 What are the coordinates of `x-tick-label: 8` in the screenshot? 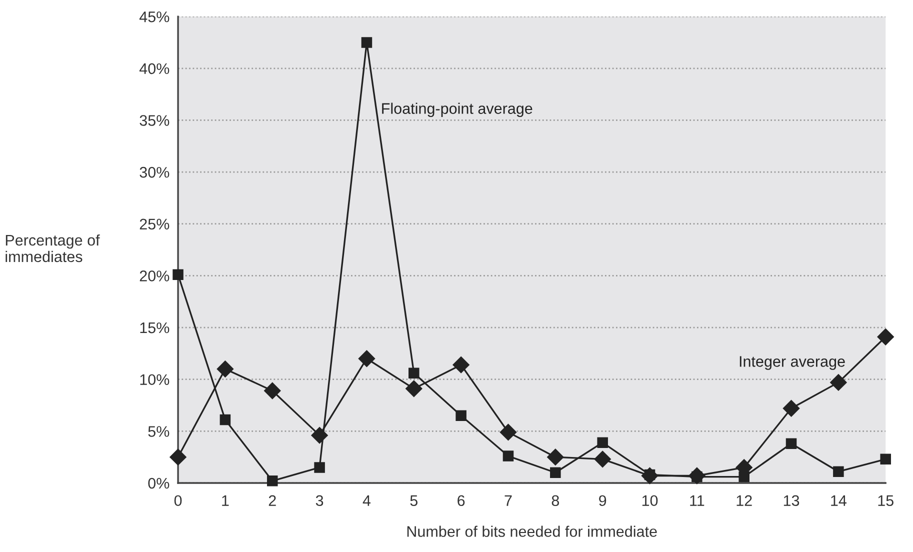 It's located at (555, 500).